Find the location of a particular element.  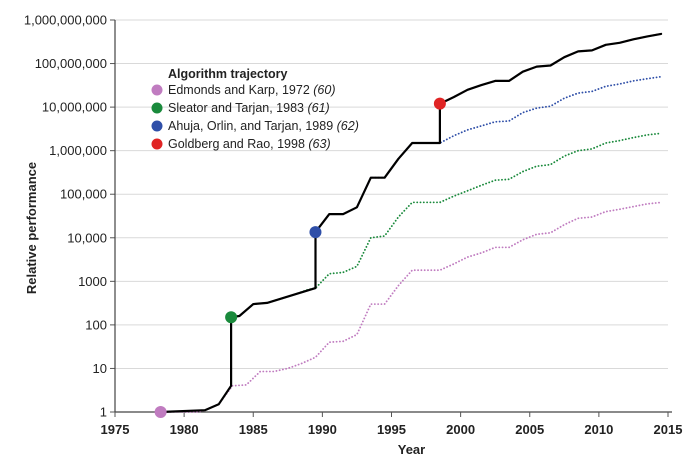

x-tick-label: 2015 is located at coordinates (668, 429).